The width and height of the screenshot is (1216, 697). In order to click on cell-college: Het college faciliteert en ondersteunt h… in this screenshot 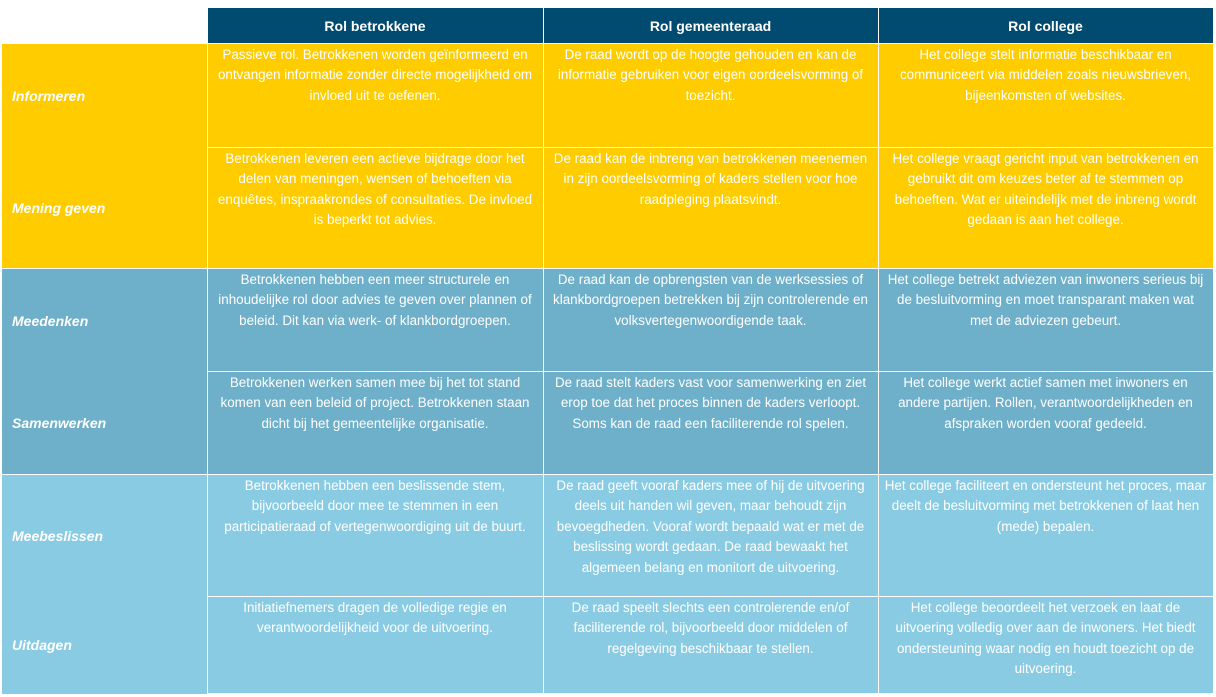, I will do `click(1045, 535)`.